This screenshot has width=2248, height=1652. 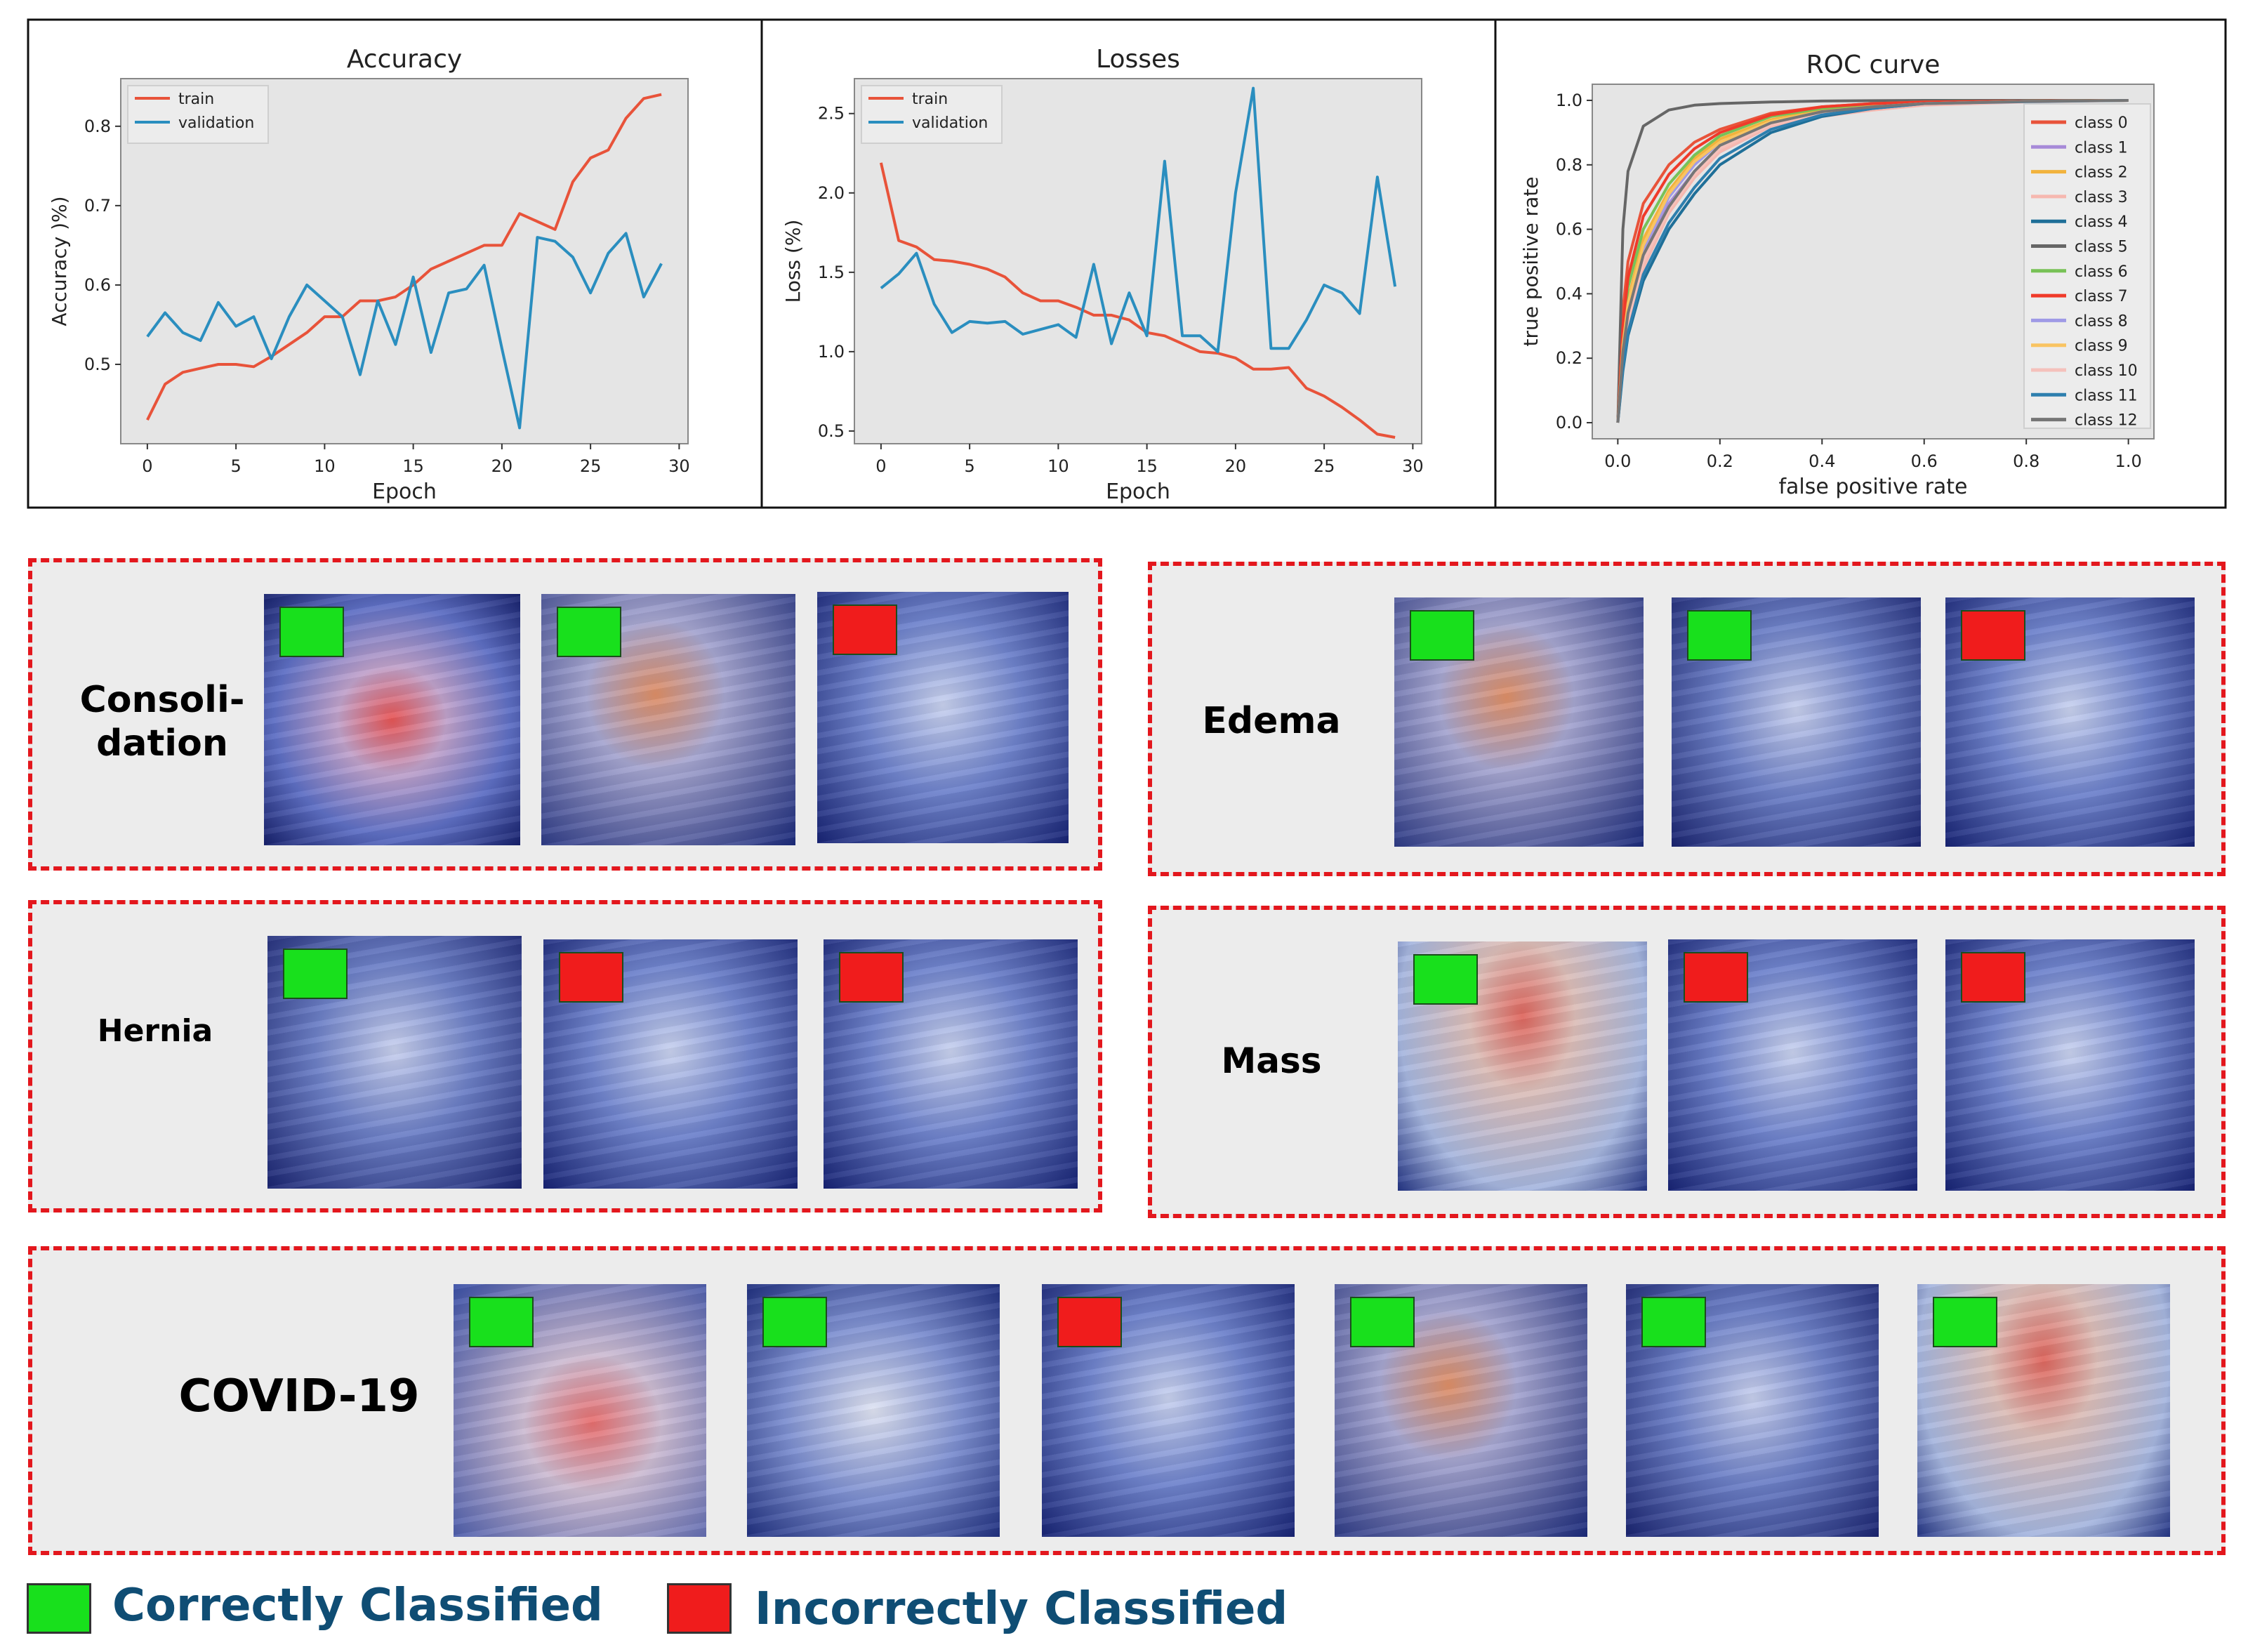 I want to click on legend-label: class 5, so click(x=2101, y=247).